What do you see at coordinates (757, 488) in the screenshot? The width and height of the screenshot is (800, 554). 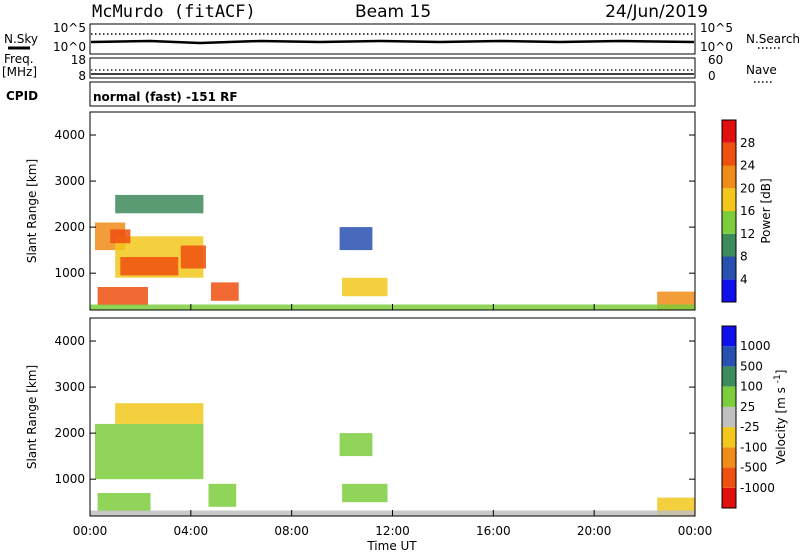 I see `colorbar-tick-label: -1000` at bounding box center [757, 488].